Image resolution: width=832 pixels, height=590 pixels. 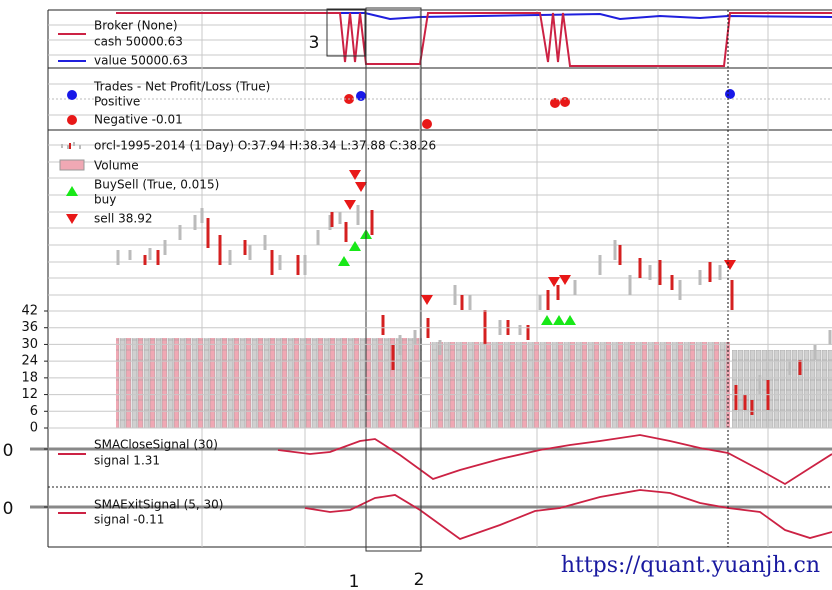 I want to click on trade-markers, so click(x=539, y=109).